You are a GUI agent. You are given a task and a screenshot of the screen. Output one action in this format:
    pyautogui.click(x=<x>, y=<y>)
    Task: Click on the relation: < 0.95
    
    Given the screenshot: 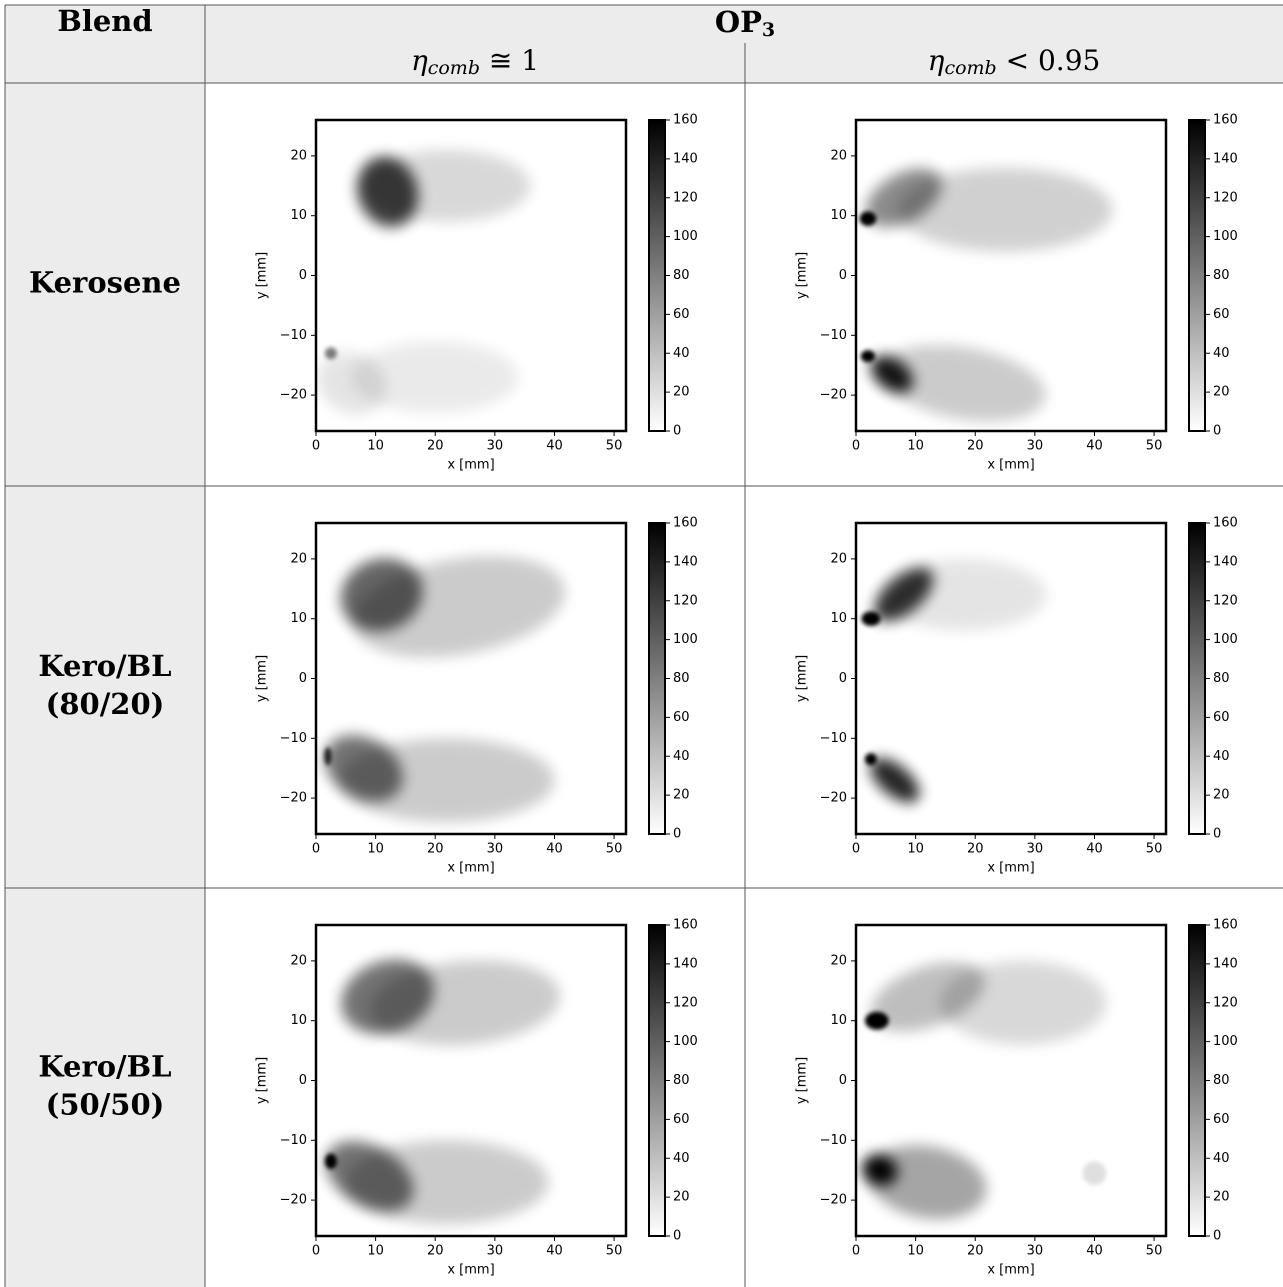 What is the action you would take?
    pyautogui.click(x=1049, y=60)
    